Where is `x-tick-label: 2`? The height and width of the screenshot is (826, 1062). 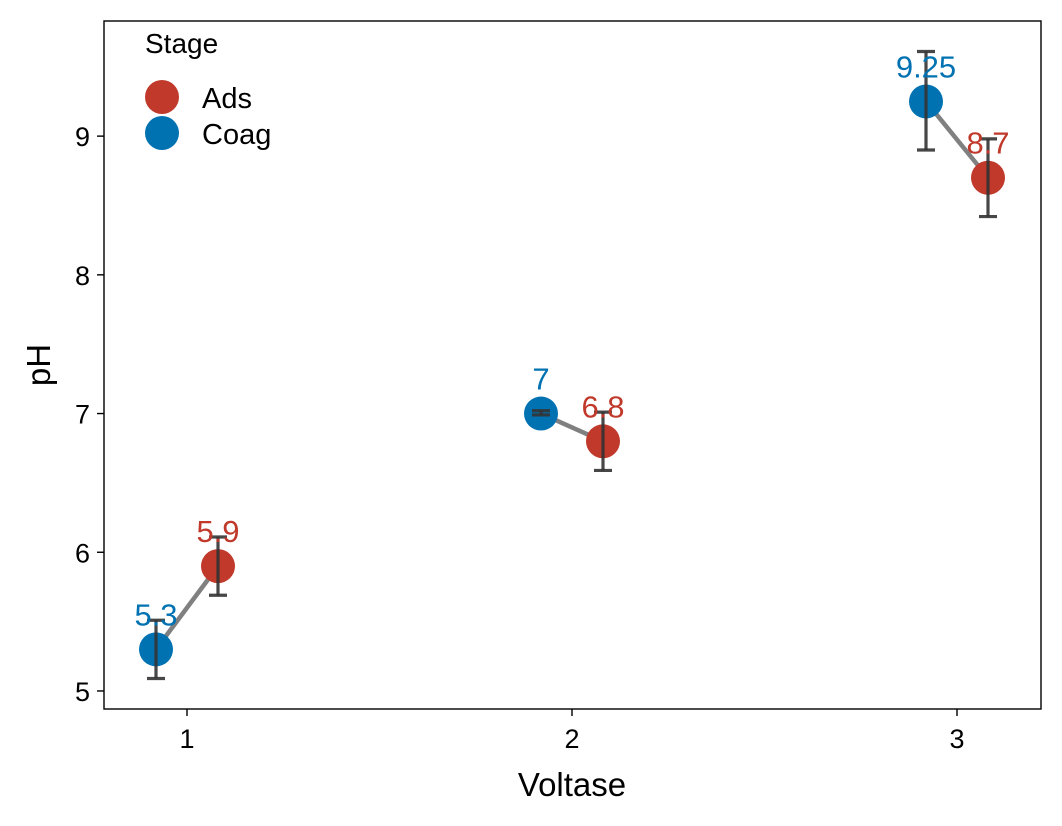 x-tick-label: 2 is located at coordinates (571, 739).